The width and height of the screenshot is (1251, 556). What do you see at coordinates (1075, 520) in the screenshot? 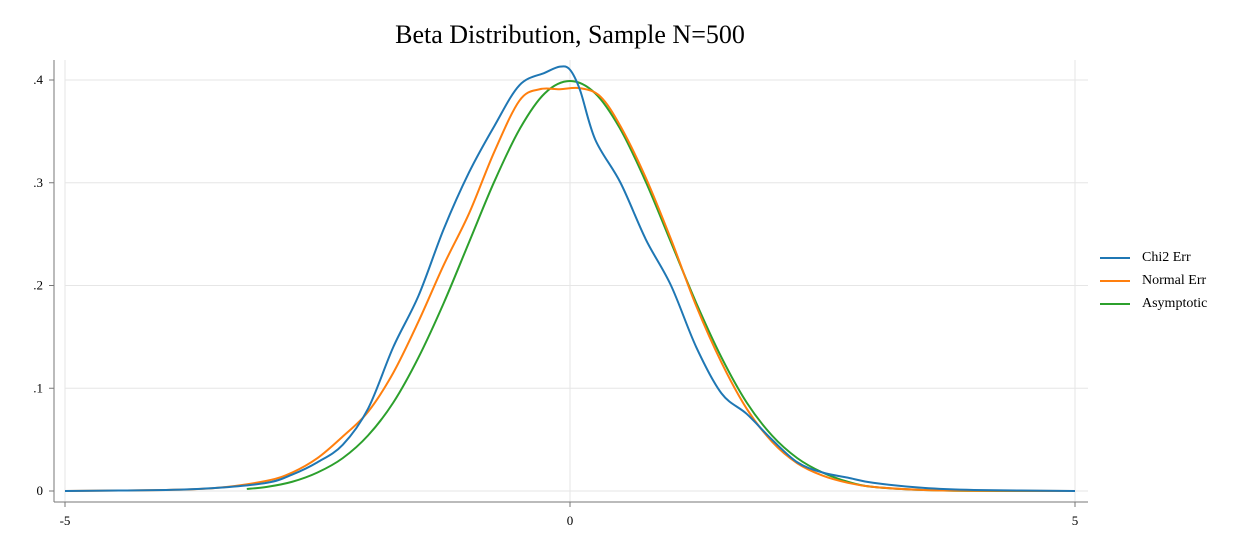
I see `x-tick-label: 5` at bounding box center [1075, 520].